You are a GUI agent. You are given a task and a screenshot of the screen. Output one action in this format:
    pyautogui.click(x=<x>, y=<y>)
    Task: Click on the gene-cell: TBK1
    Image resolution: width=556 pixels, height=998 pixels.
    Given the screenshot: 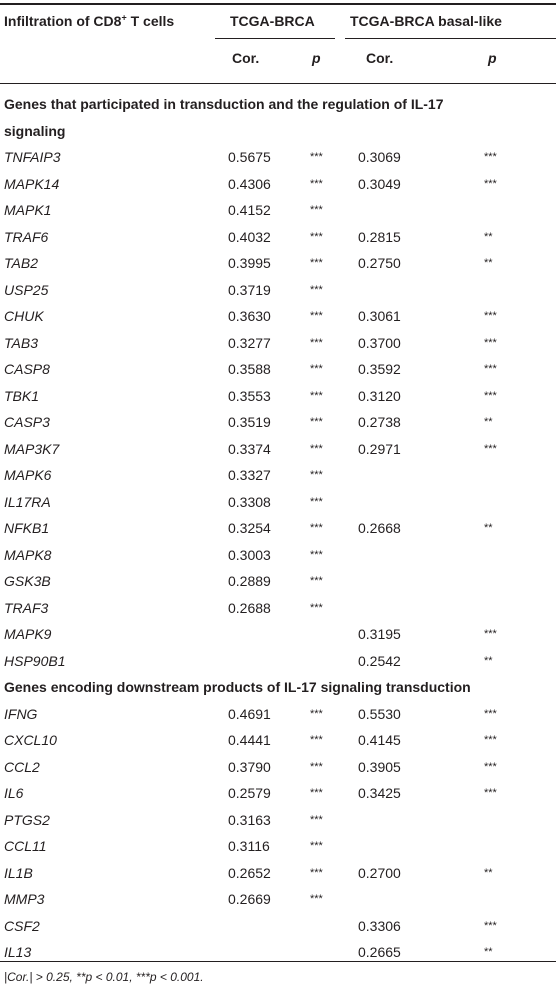 What is the action you would take?
    pyautogui.click(x=22, y=395)
    